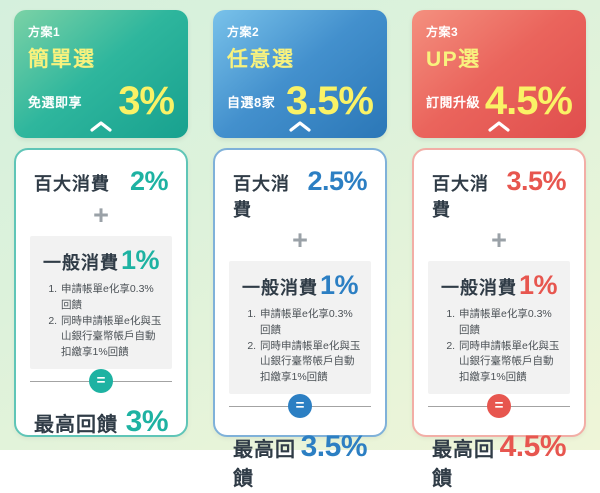 The height and width of the screenshot is (493, 600). I want to click on plan2-badge: 方案2, so click(243, 32).